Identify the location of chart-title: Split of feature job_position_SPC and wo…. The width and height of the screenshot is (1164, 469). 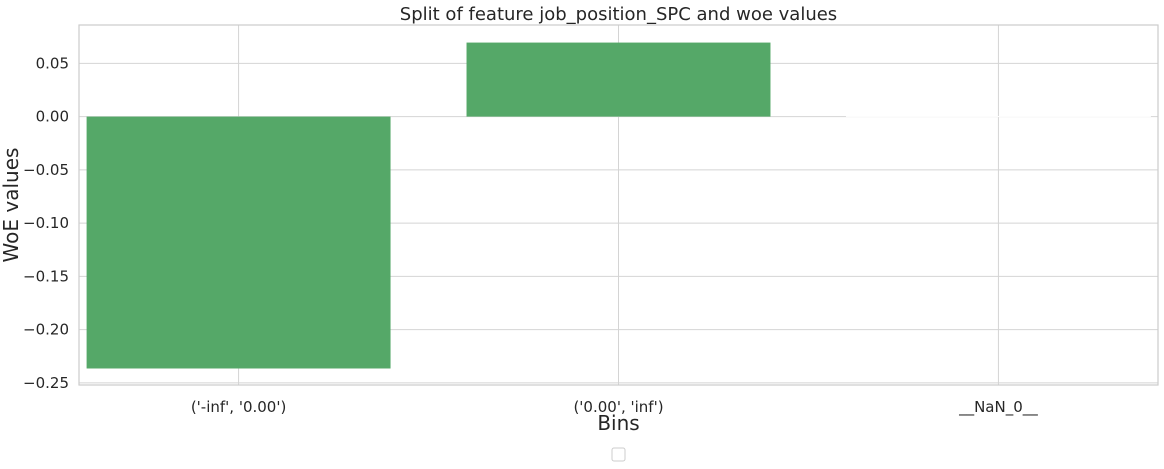
(618, 14).